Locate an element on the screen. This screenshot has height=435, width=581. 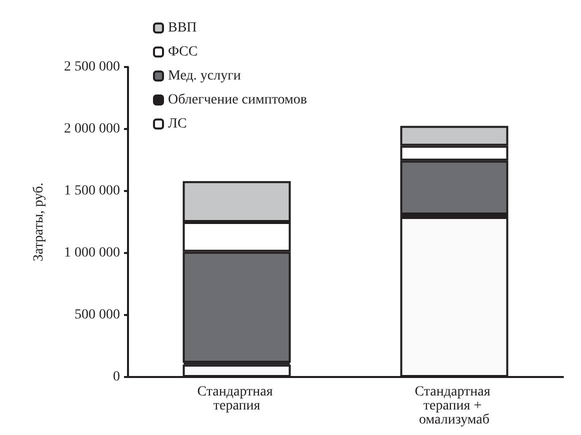
legend-label: Облегчение симптомов is located at coordinates (238, 100).